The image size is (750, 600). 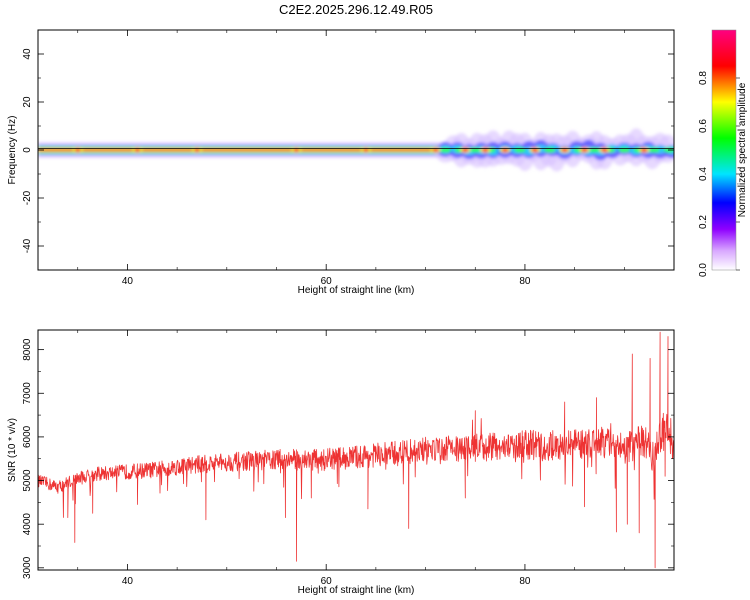 I want to click on colorbar-tick-label: 0.6, so click(x=703, y=126).